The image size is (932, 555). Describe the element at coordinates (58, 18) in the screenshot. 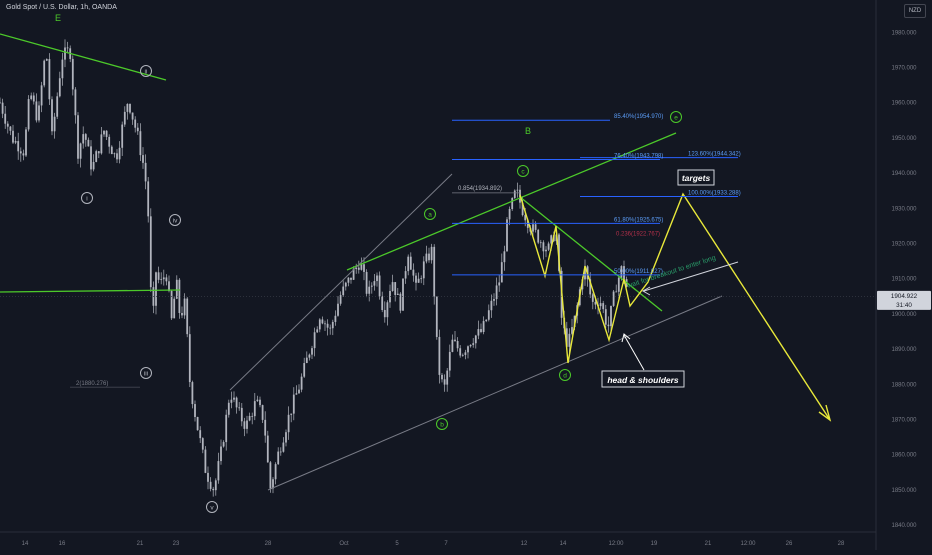

I see `wave-label-E: E` at that location.